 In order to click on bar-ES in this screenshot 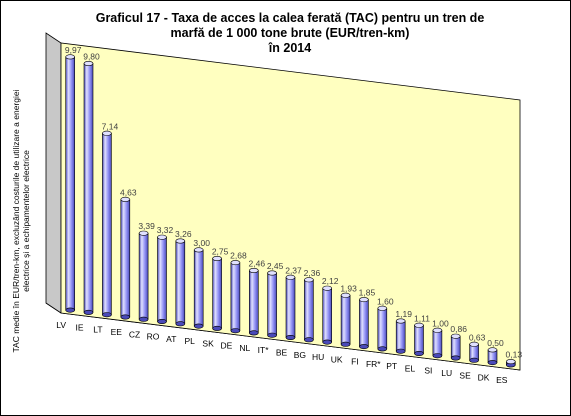, I will do `click(510, 363)`.